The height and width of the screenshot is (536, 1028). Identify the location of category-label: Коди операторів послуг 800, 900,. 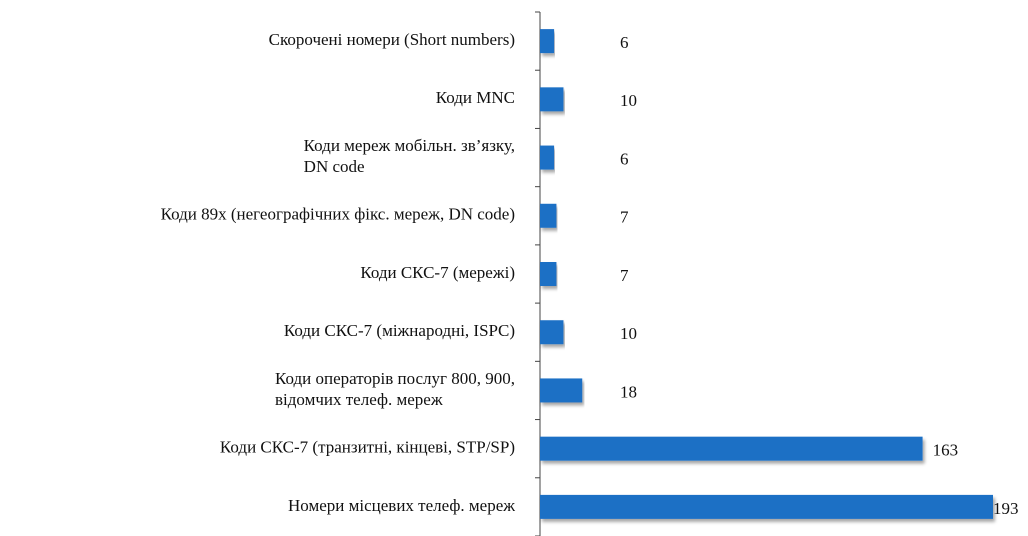
(395, 378).